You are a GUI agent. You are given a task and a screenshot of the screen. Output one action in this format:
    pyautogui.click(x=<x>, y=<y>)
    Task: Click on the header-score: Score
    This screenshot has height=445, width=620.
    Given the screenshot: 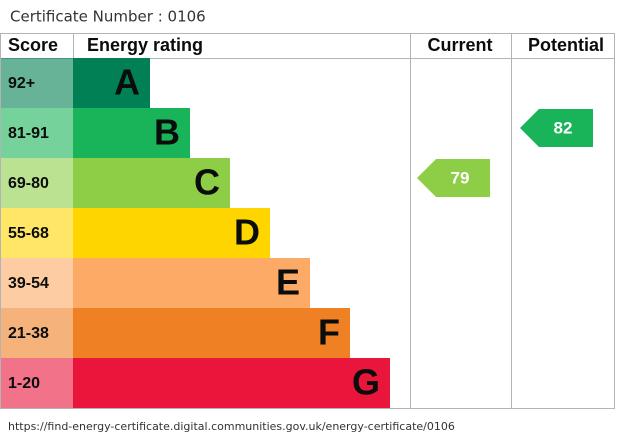 What is the action you would take?
    pyautogui.click(x=33, y=45)
    